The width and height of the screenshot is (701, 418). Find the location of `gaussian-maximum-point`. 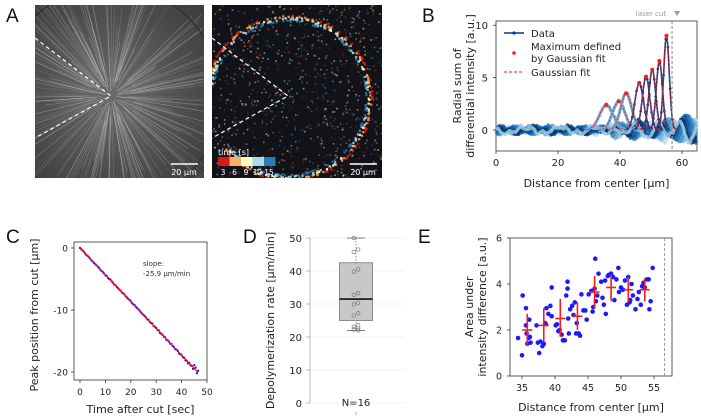

gaussian-maximum-point is located at coordinates (659, 60).